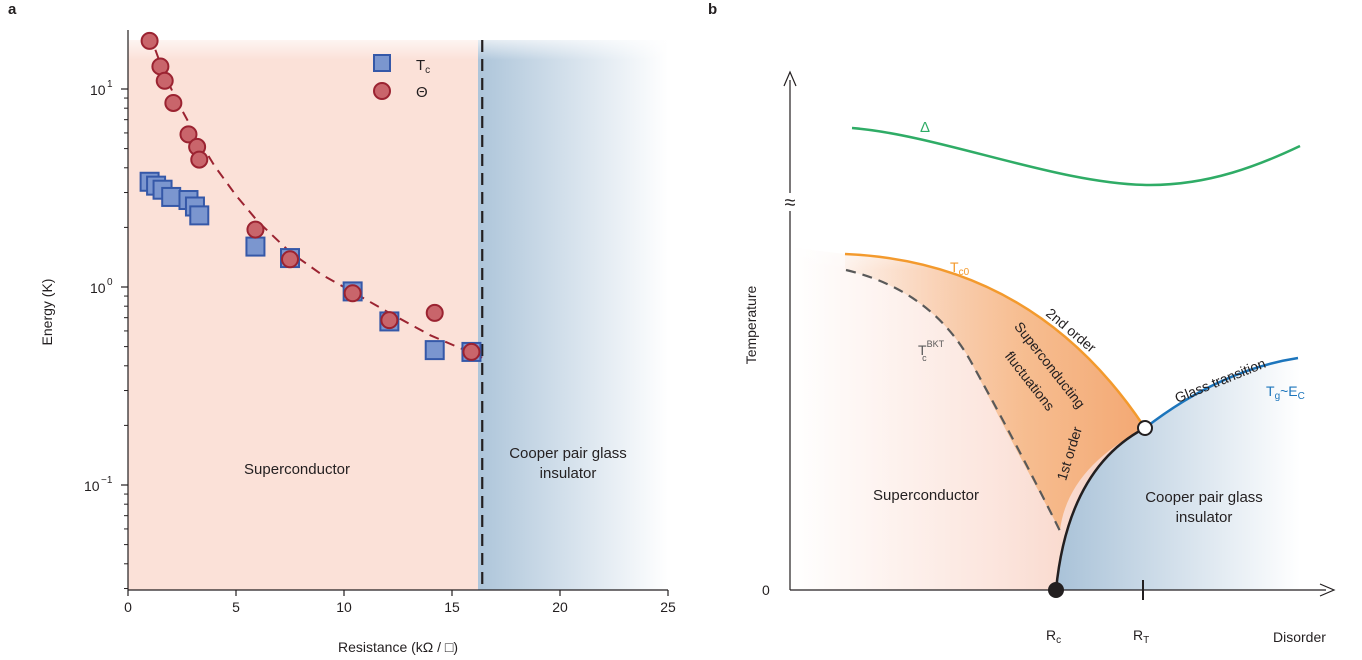 The image size is (1362, 660). What do you see at coordinates (310, 196) in the screenshot?
I see `theta-series` at bounding box center [310, 196].